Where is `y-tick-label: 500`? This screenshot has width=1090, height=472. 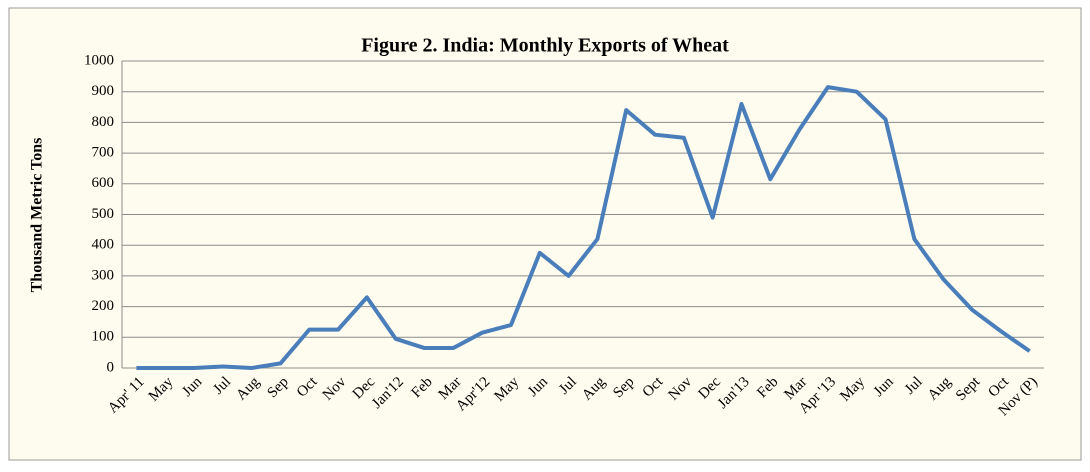
y-tick-label: 500 is located at coordinates (103, 214).